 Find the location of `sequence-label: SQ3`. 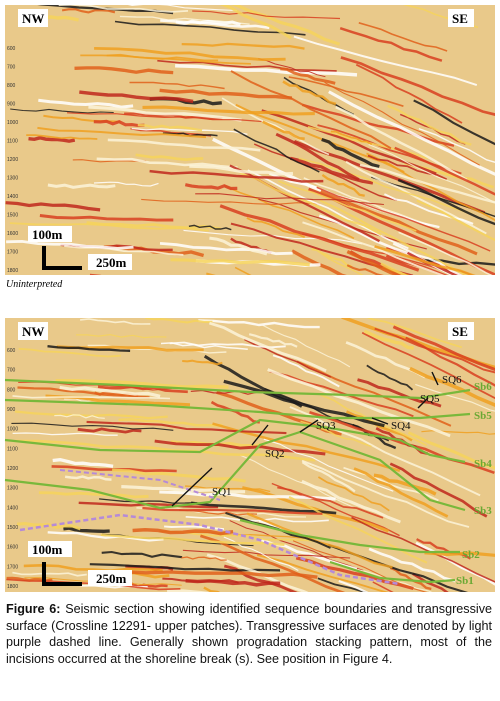

sequence-label: SQ3 is located at coordinates (326, 426).